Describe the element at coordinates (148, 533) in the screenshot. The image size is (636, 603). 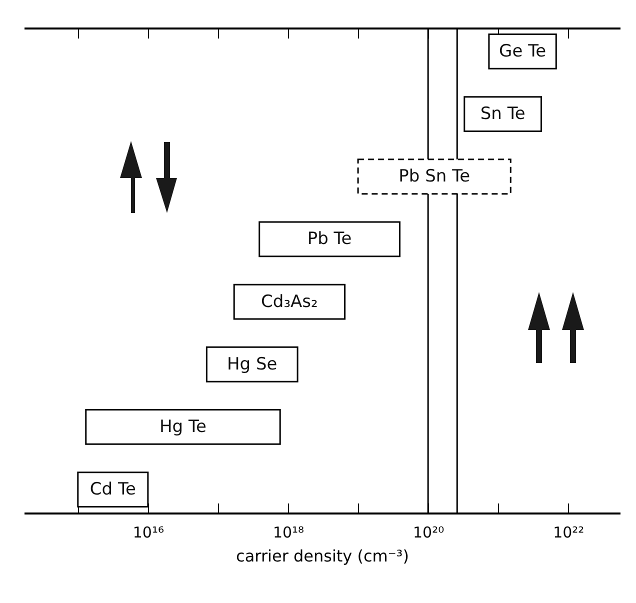
I see `x-tick-label: 10¹⁶` at that location.